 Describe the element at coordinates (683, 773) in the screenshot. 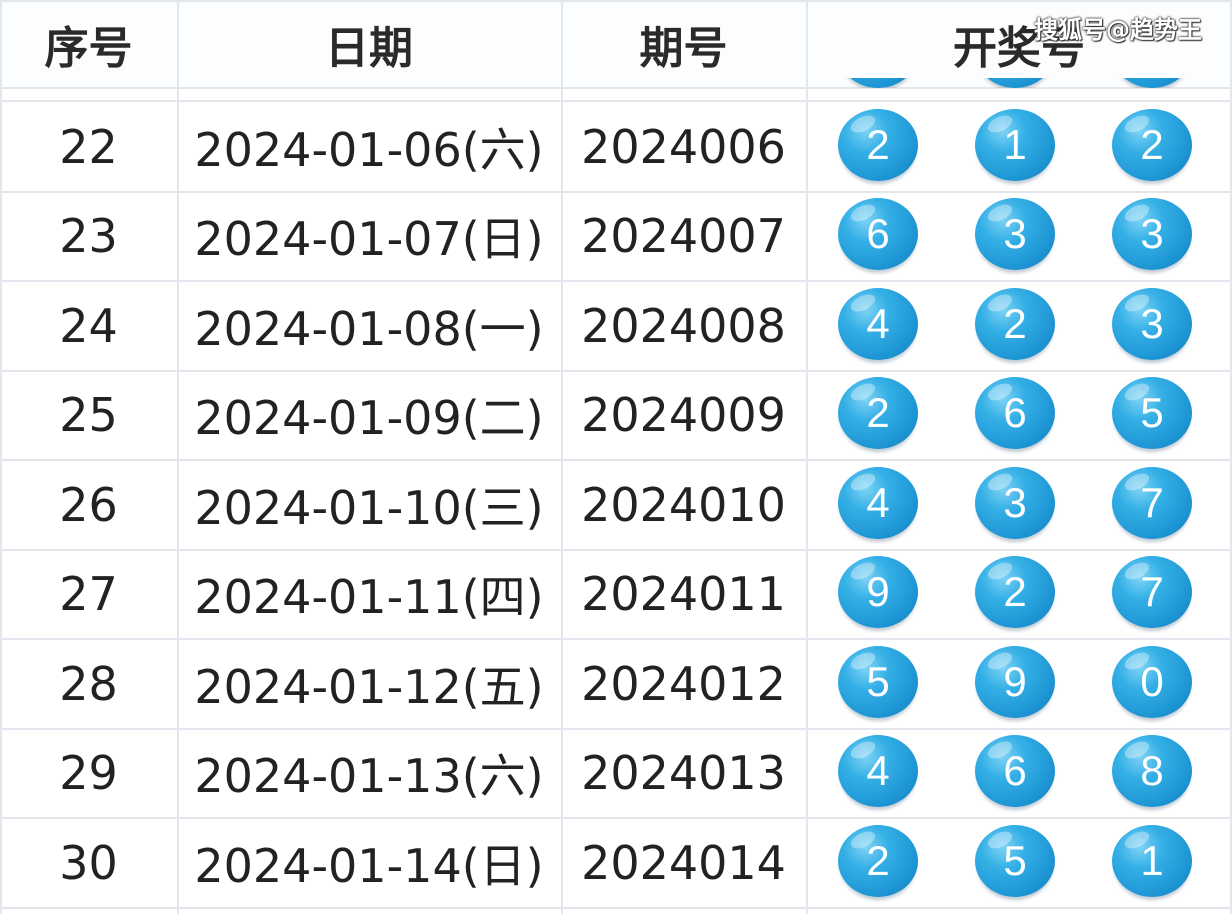

I see `row-issue: 2024013` at that location.